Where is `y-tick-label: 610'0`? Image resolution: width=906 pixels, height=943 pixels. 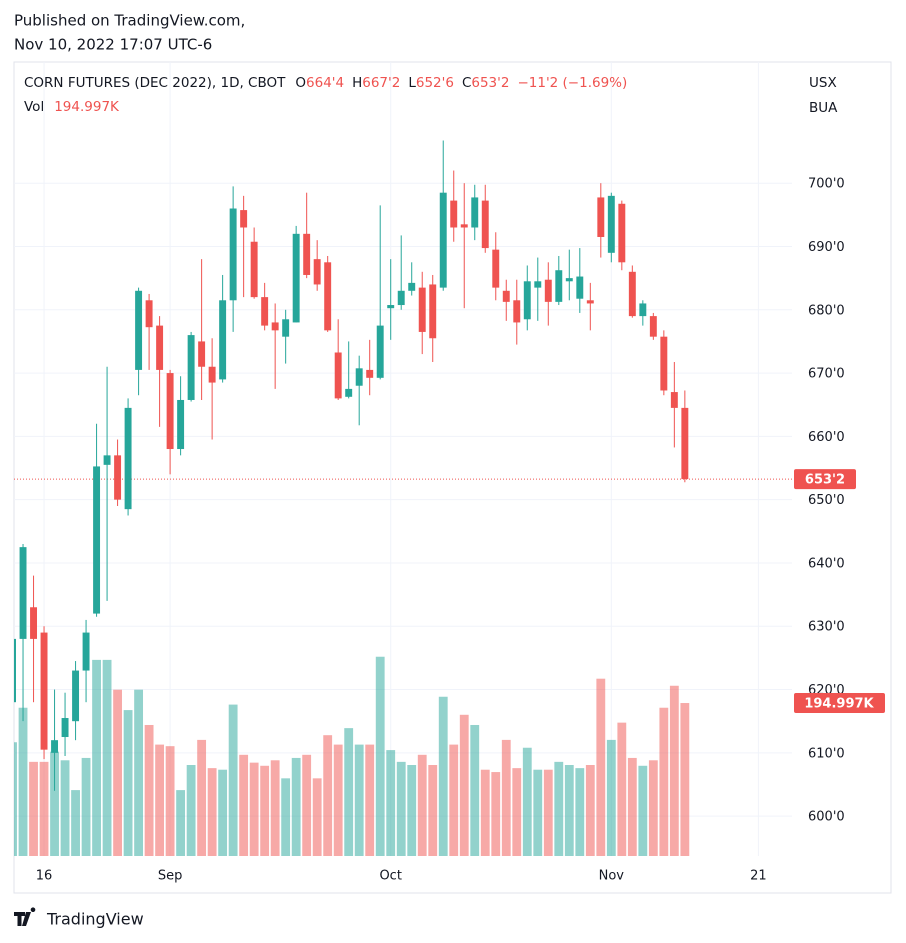 y-tick-label: 610'0 is located at coordinates (826, 753).